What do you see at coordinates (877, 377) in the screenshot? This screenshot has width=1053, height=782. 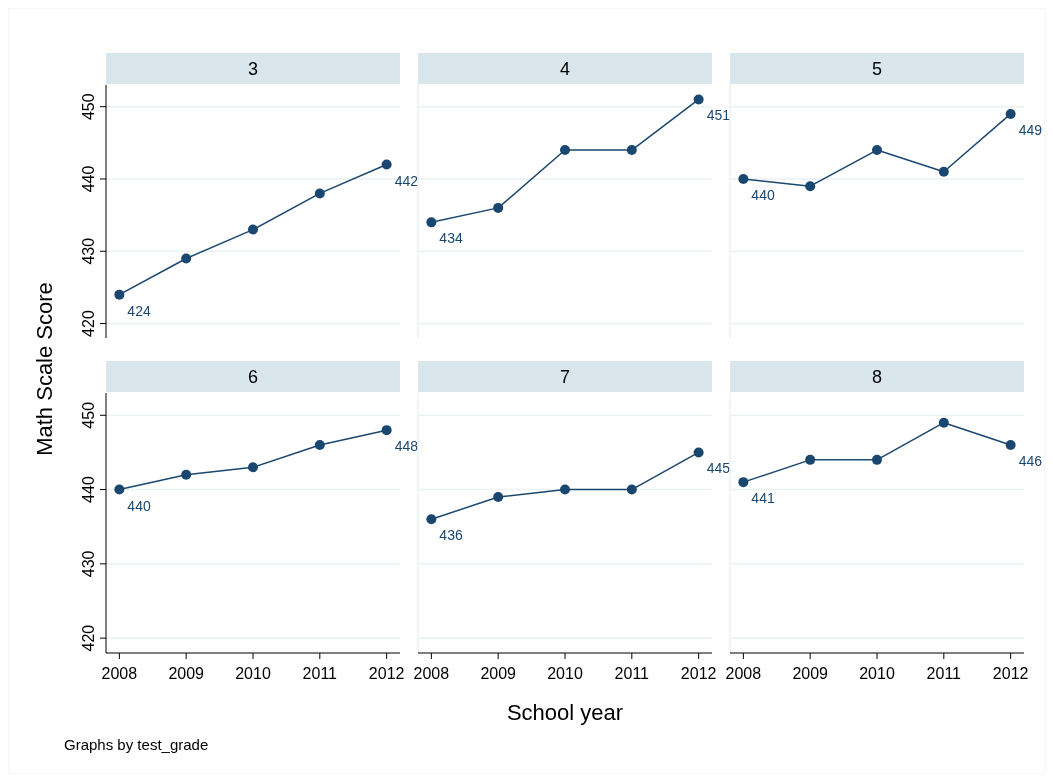 I see `chart-title: 8` at bounding box center [877, 377].